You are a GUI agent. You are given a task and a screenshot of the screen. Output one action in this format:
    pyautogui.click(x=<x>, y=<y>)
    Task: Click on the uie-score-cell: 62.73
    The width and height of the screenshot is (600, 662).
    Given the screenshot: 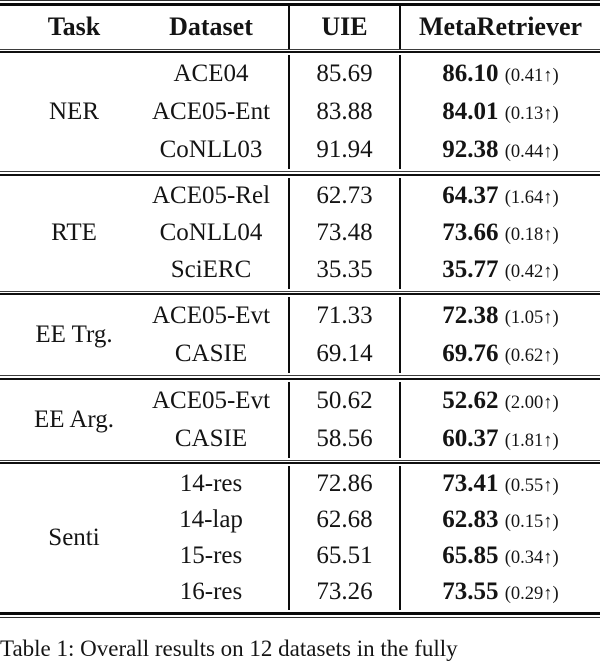 What is the action you would take?
    pyautogui.click(x=344, y=196)
    